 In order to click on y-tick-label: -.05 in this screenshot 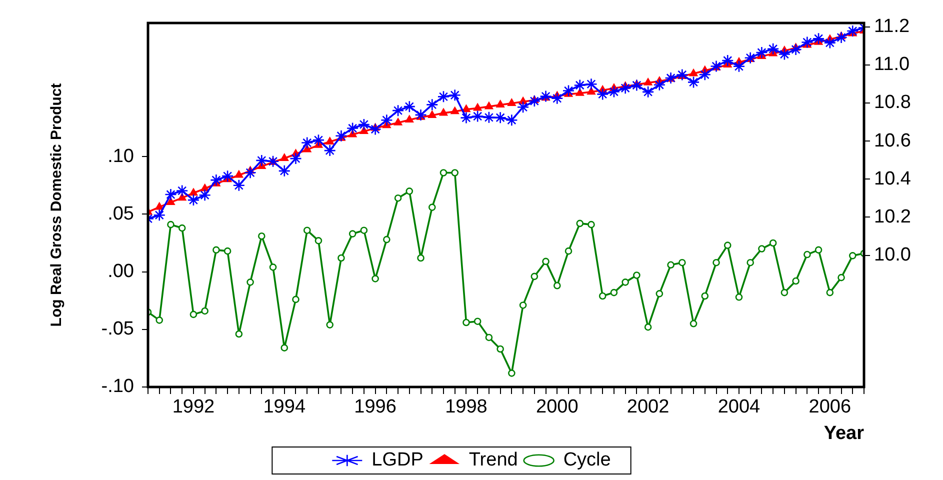, I will do `click(117, 329)`.